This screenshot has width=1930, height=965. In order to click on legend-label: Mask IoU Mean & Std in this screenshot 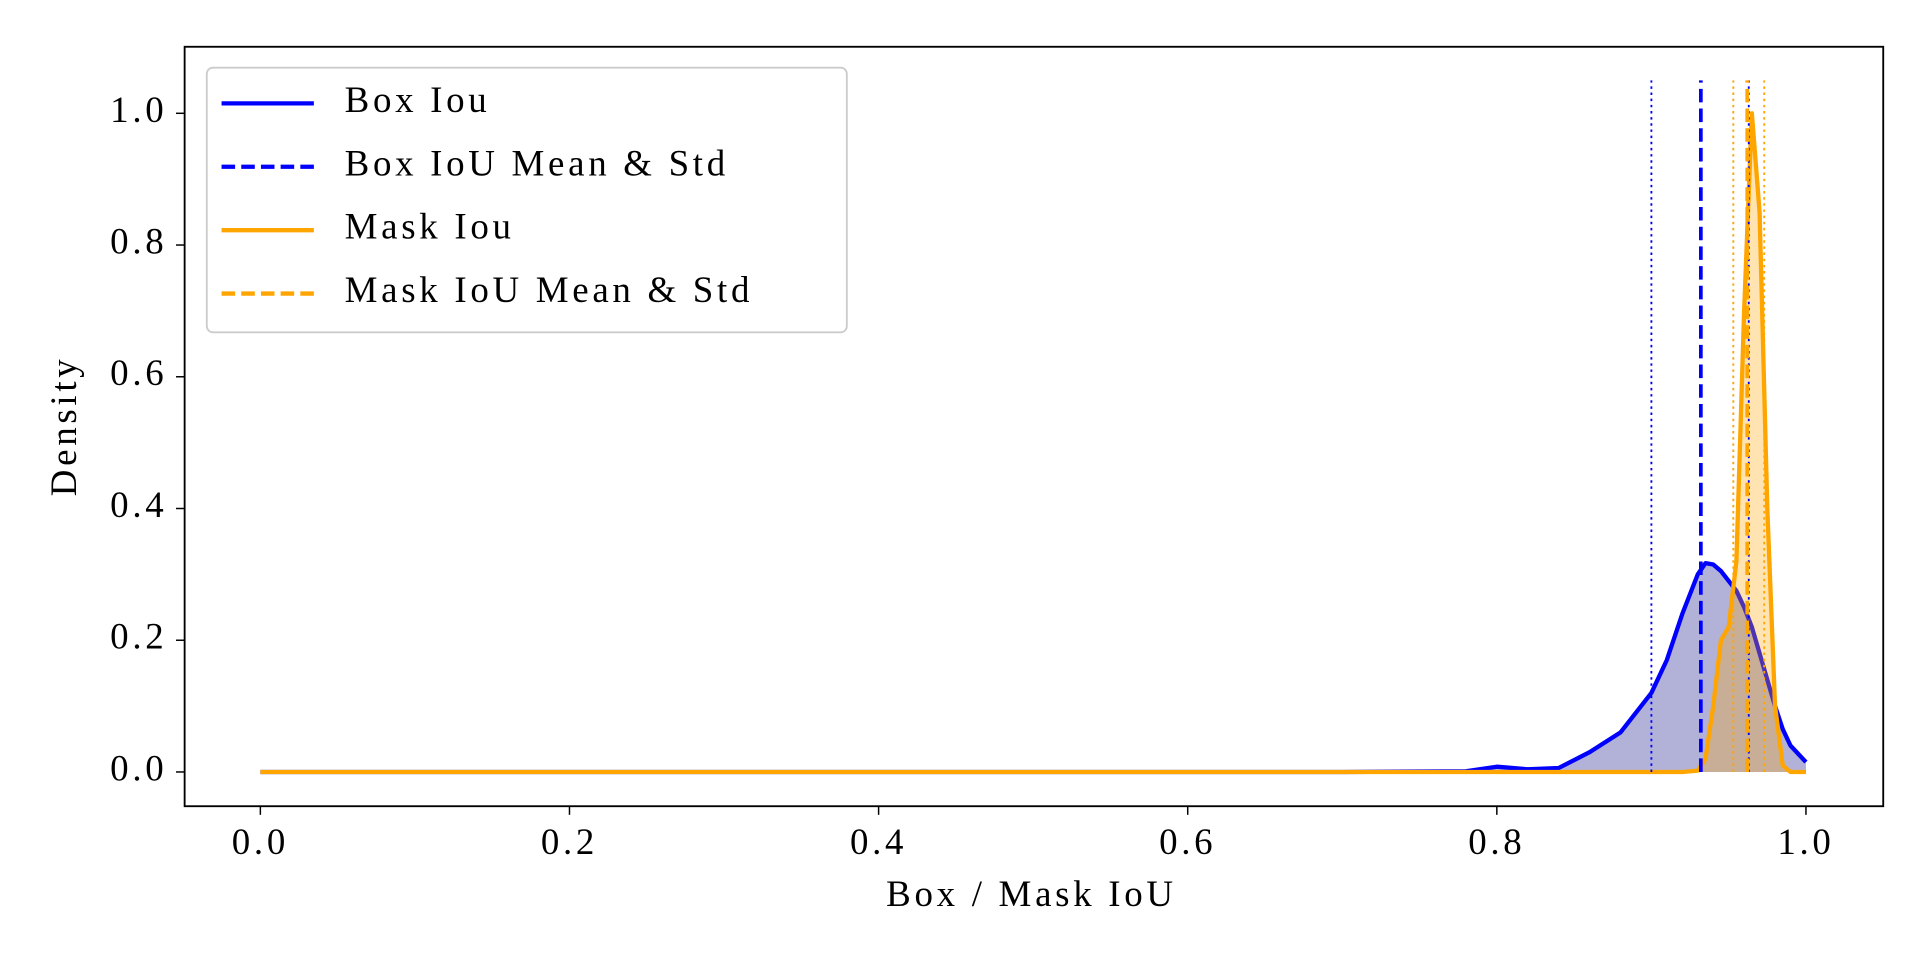, I will do `click(549, 289)`.